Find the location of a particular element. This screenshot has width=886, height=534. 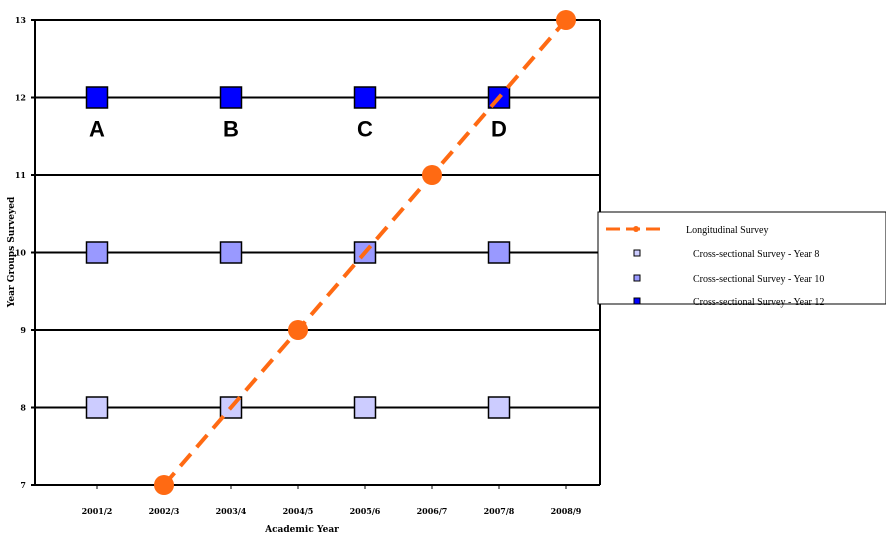

legend-box is located at coordinates (741, 258).